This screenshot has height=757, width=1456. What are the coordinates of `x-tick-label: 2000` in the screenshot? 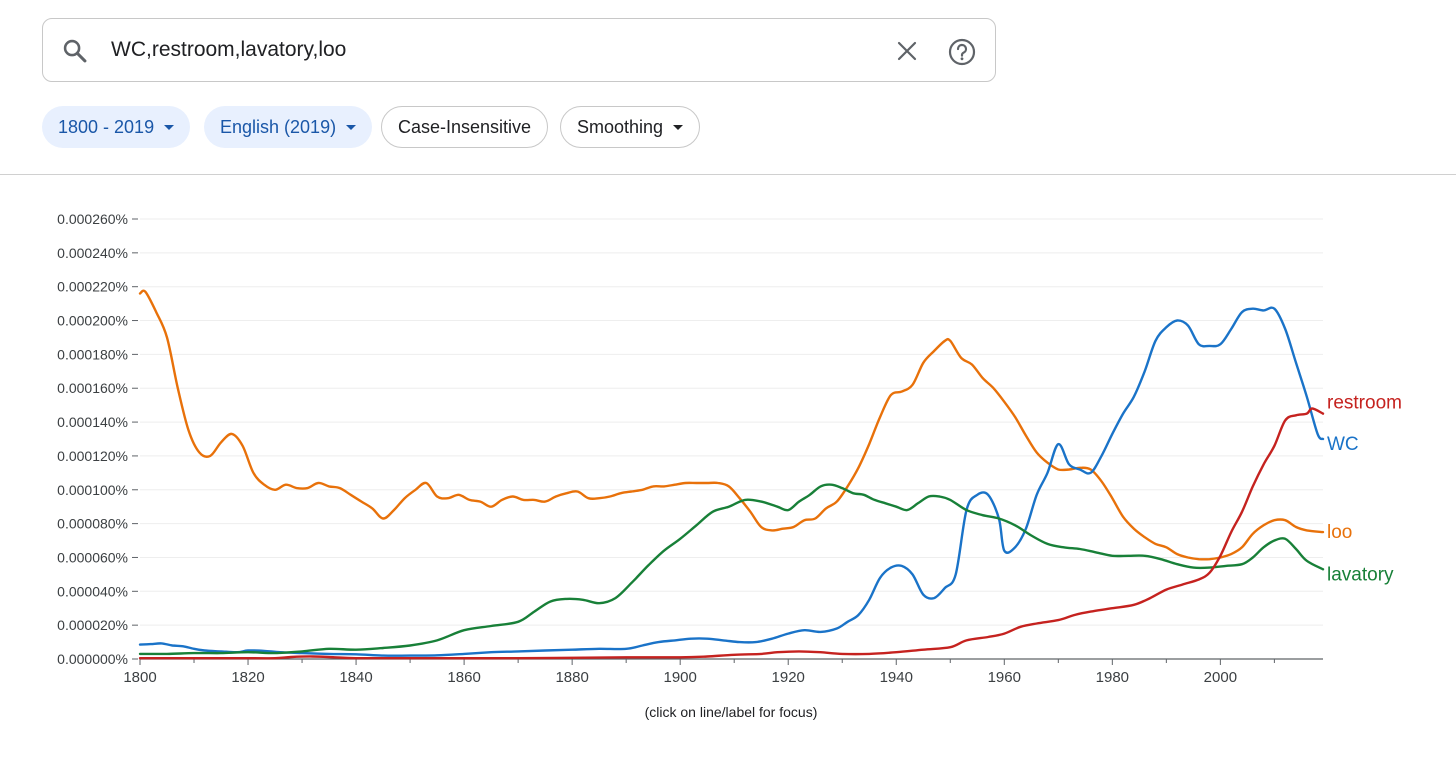 It's located at (1220, 677).